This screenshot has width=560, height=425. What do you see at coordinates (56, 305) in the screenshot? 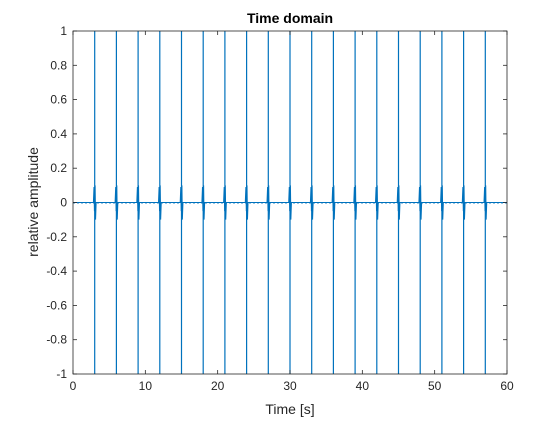
I see `y-tick-label: -0.6` at bounding box center [56, 305].